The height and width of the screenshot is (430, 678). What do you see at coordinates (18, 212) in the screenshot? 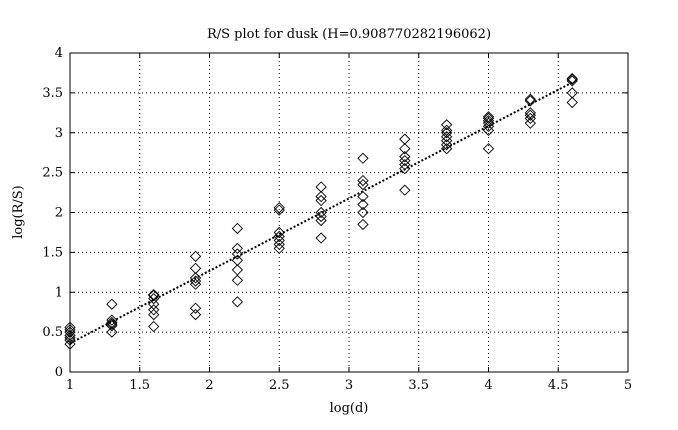
I see `y-axis-label: log(R/S)` at bounding box center [18, 212].